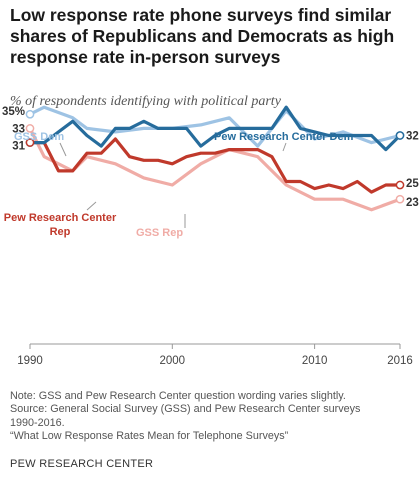 The image size is (420, 490). I want to click on end-value-label: 23, so click(412, 203).